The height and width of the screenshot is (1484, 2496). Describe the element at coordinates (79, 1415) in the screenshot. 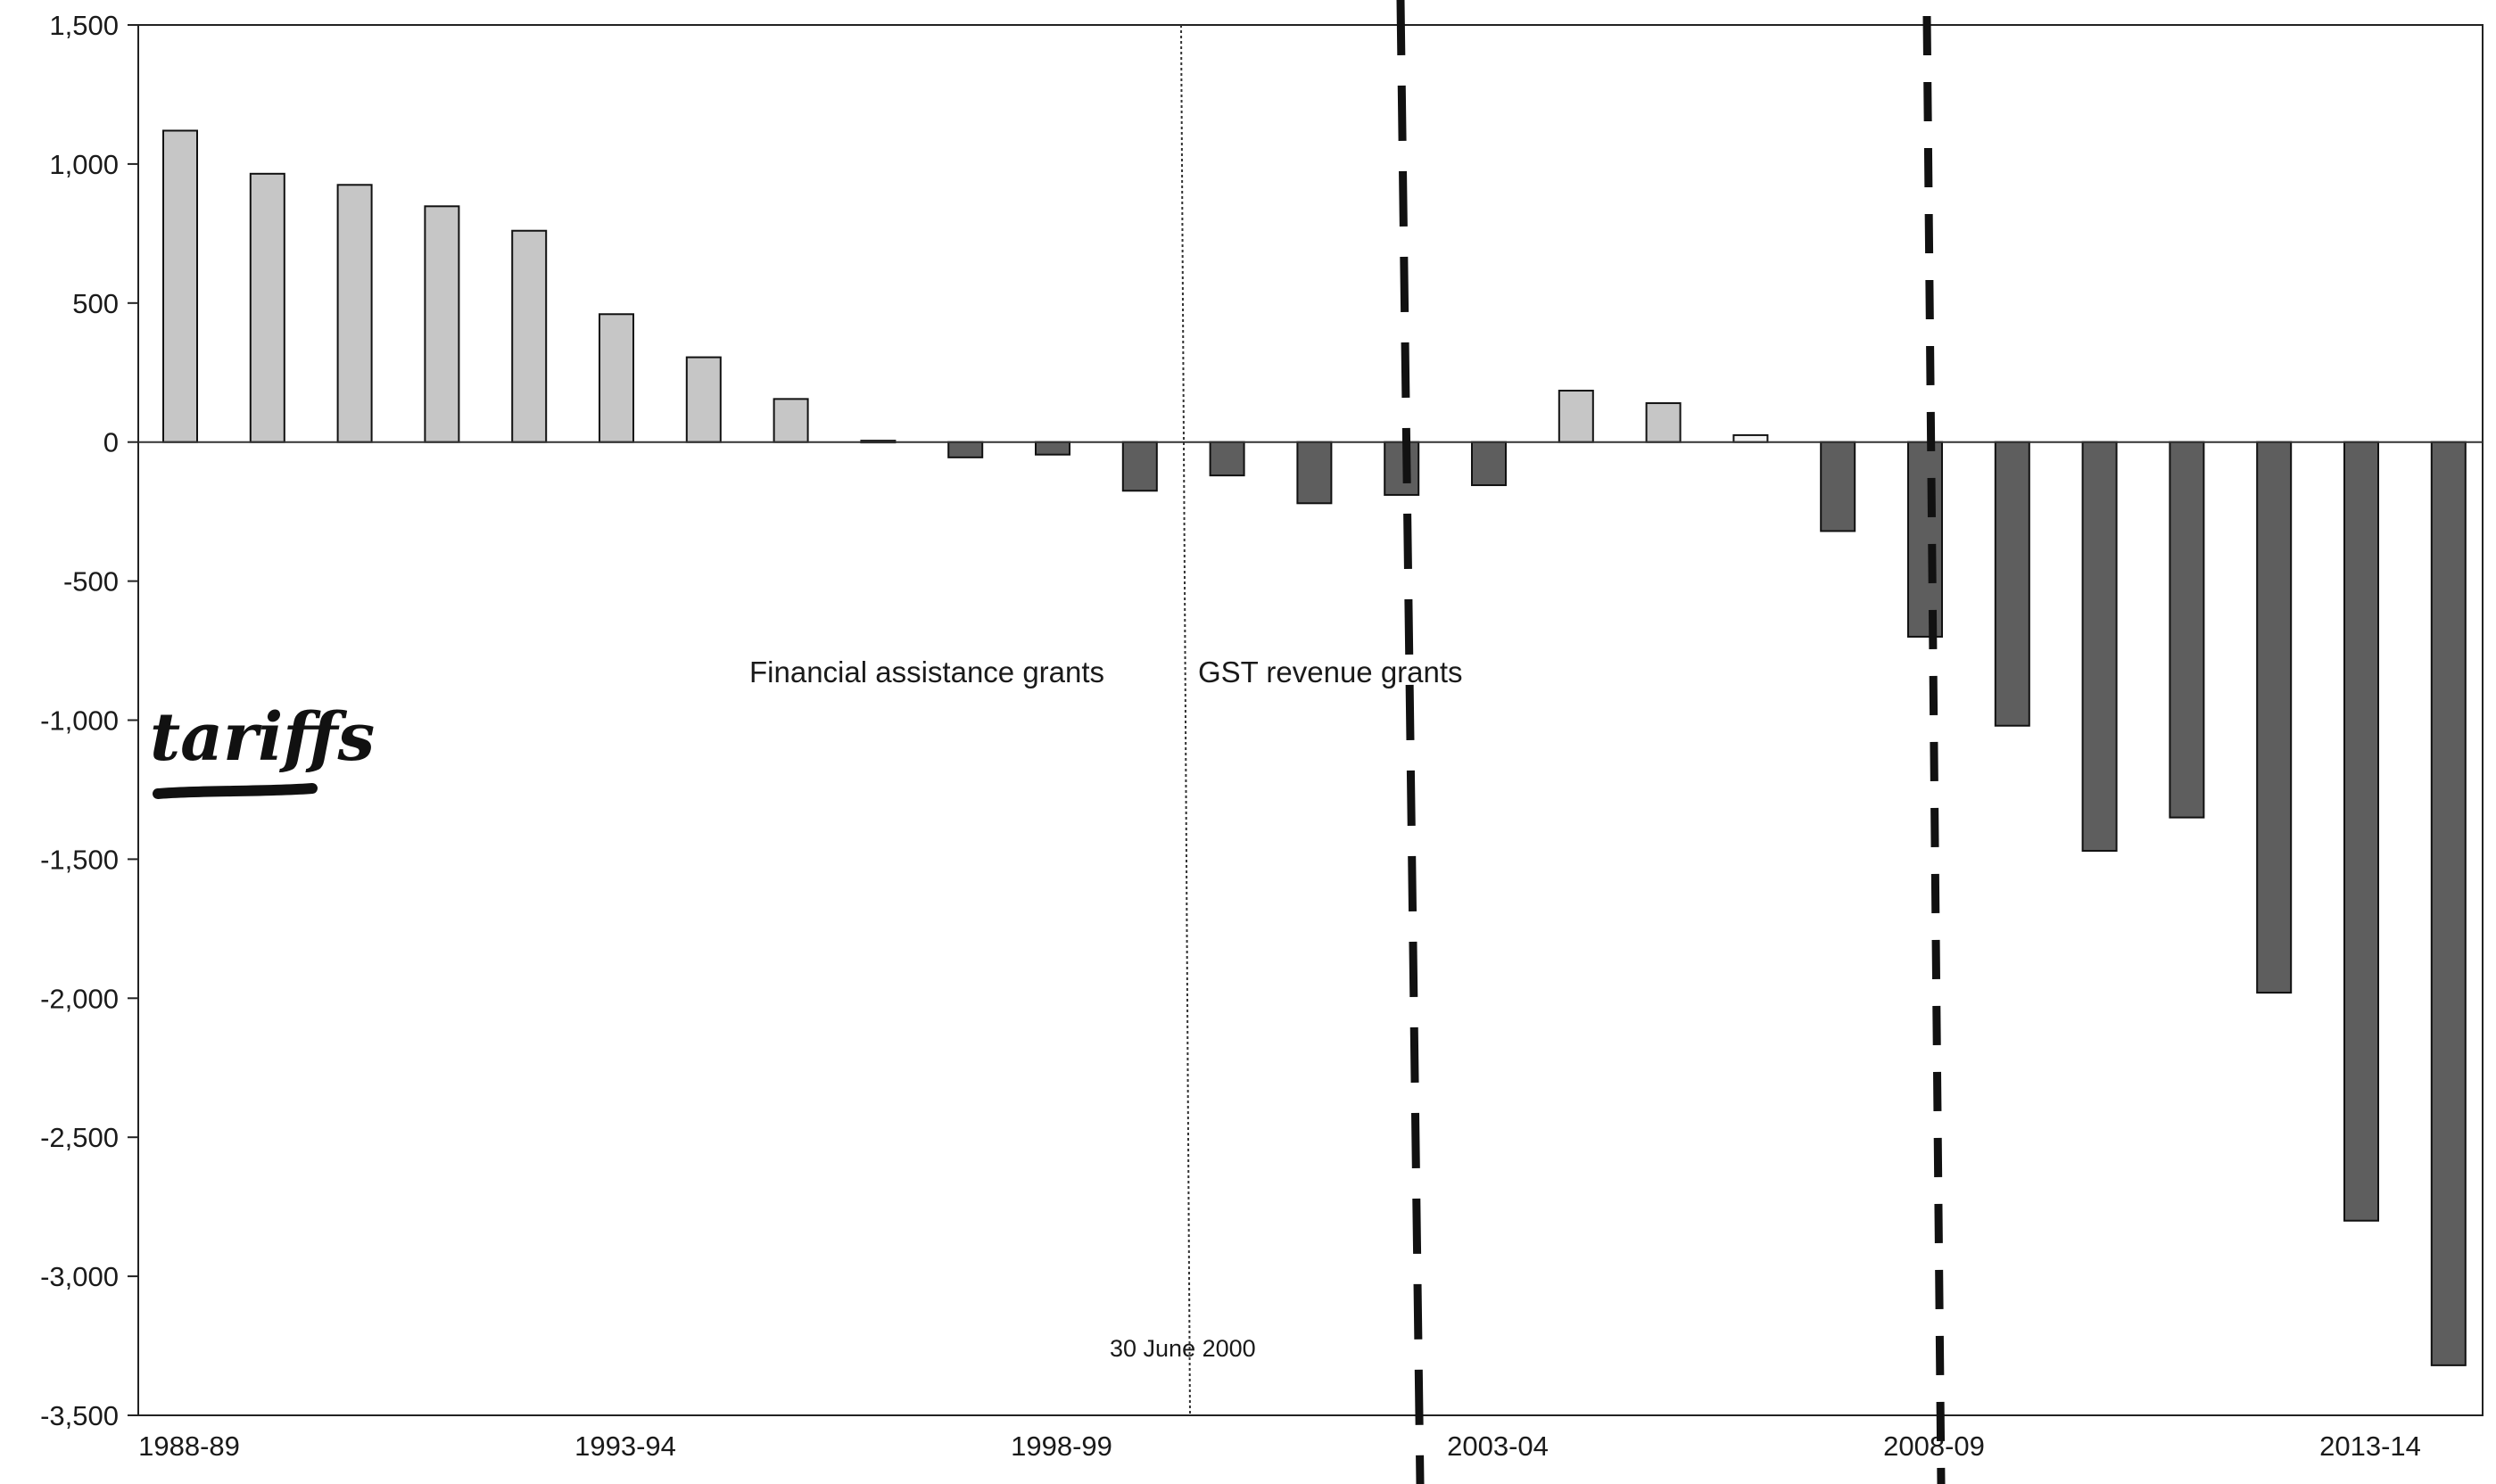

I see `y-tick-label: -3,500` at that location.